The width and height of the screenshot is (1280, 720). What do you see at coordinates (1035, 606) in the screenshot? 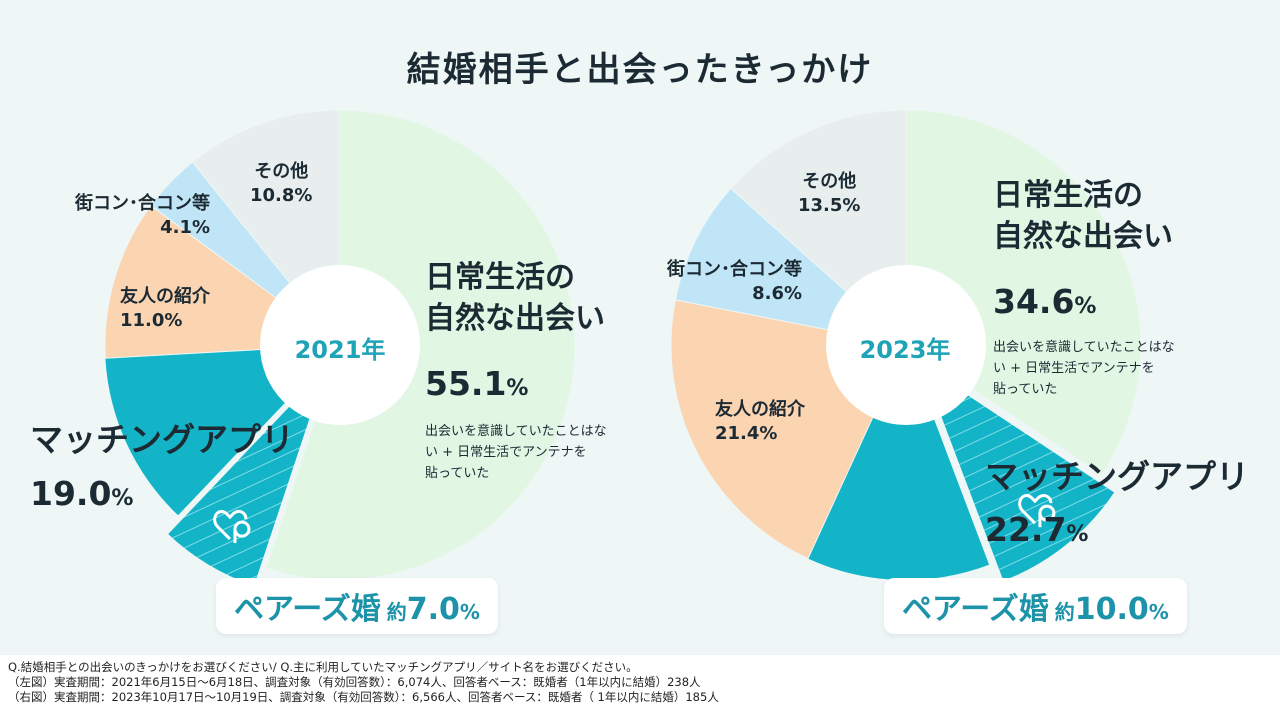
I see `pairs-badge-2023: ペアーズ婚 約10.0%` at bounding box center [1035, 606].